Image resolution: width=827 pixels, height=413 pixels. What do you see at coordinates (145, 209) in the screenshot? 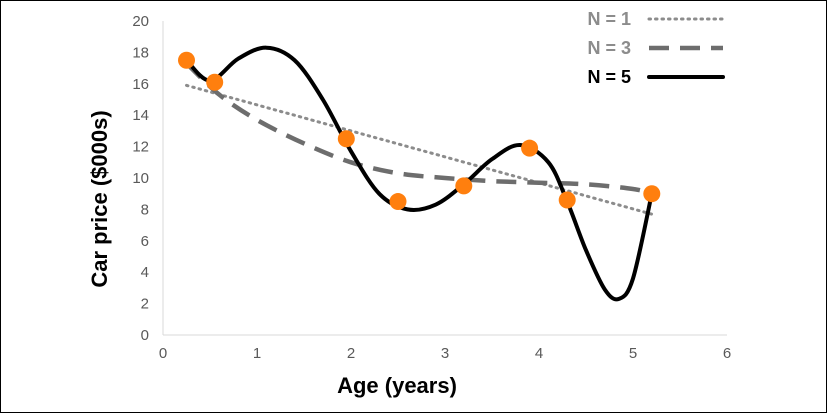
I see `y-tick-label: 8` at bounding box center [145, 209].